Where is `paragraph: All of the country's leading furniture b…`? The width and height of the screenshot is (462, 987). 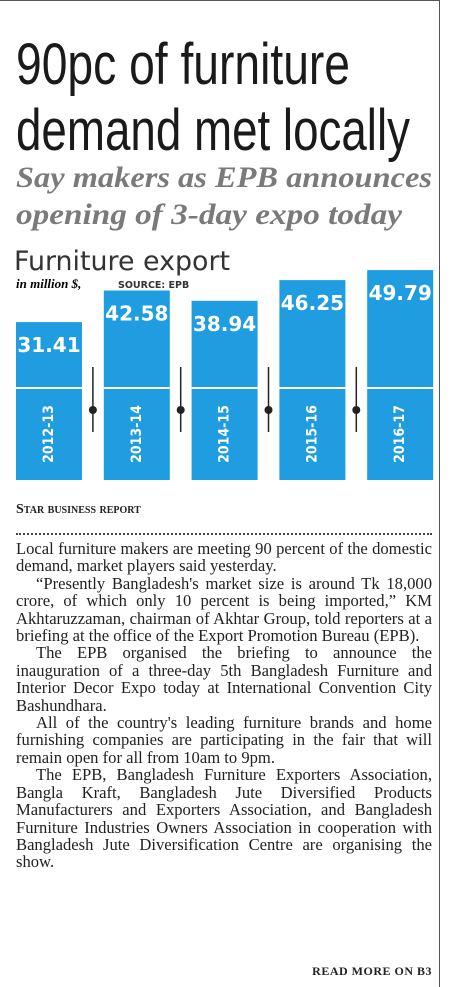
paragraph: All of the country's leading furniture b… is located at coordinates (224, 740).